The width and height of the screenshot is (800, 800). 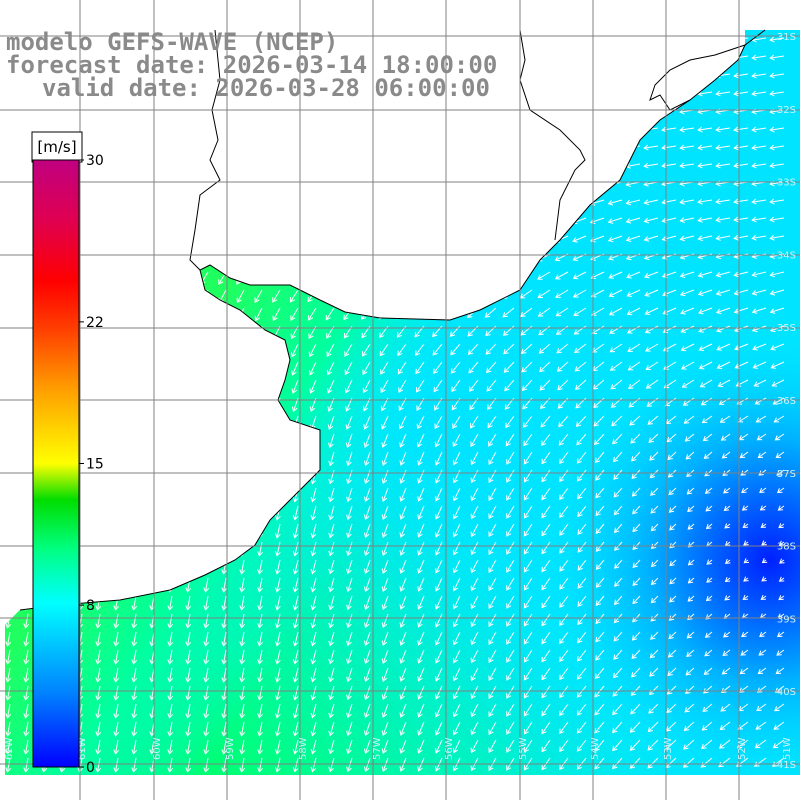 What do you see at coordinates (786, 692) in the screenshot?
I see `lat-label: 40S` at bounding box center [786, 692].